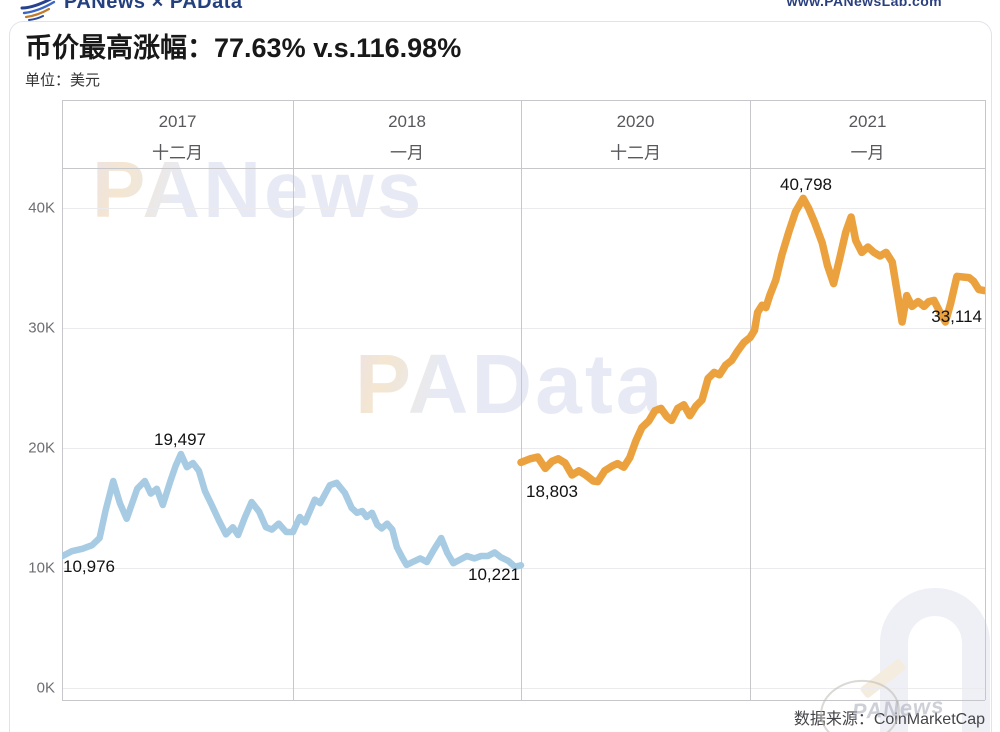 This screenshot has width=1000, height=732. I want to click on data-source-note: 数据来源：CoinMarketCap, so click(889, 719).